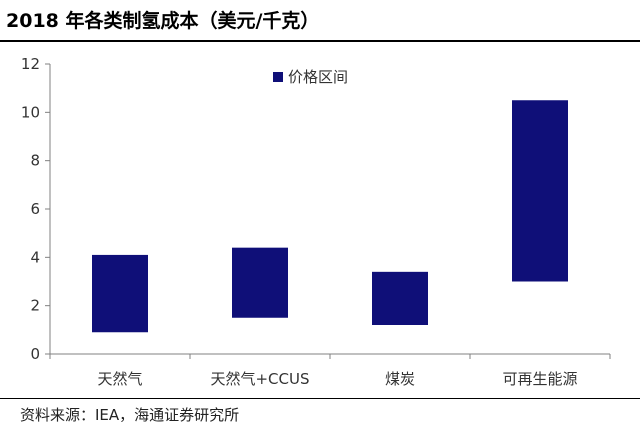  Describe the element at coordinates (539, 379) in the screenshot. I see `x-category-label: 可再生能源` at that location.